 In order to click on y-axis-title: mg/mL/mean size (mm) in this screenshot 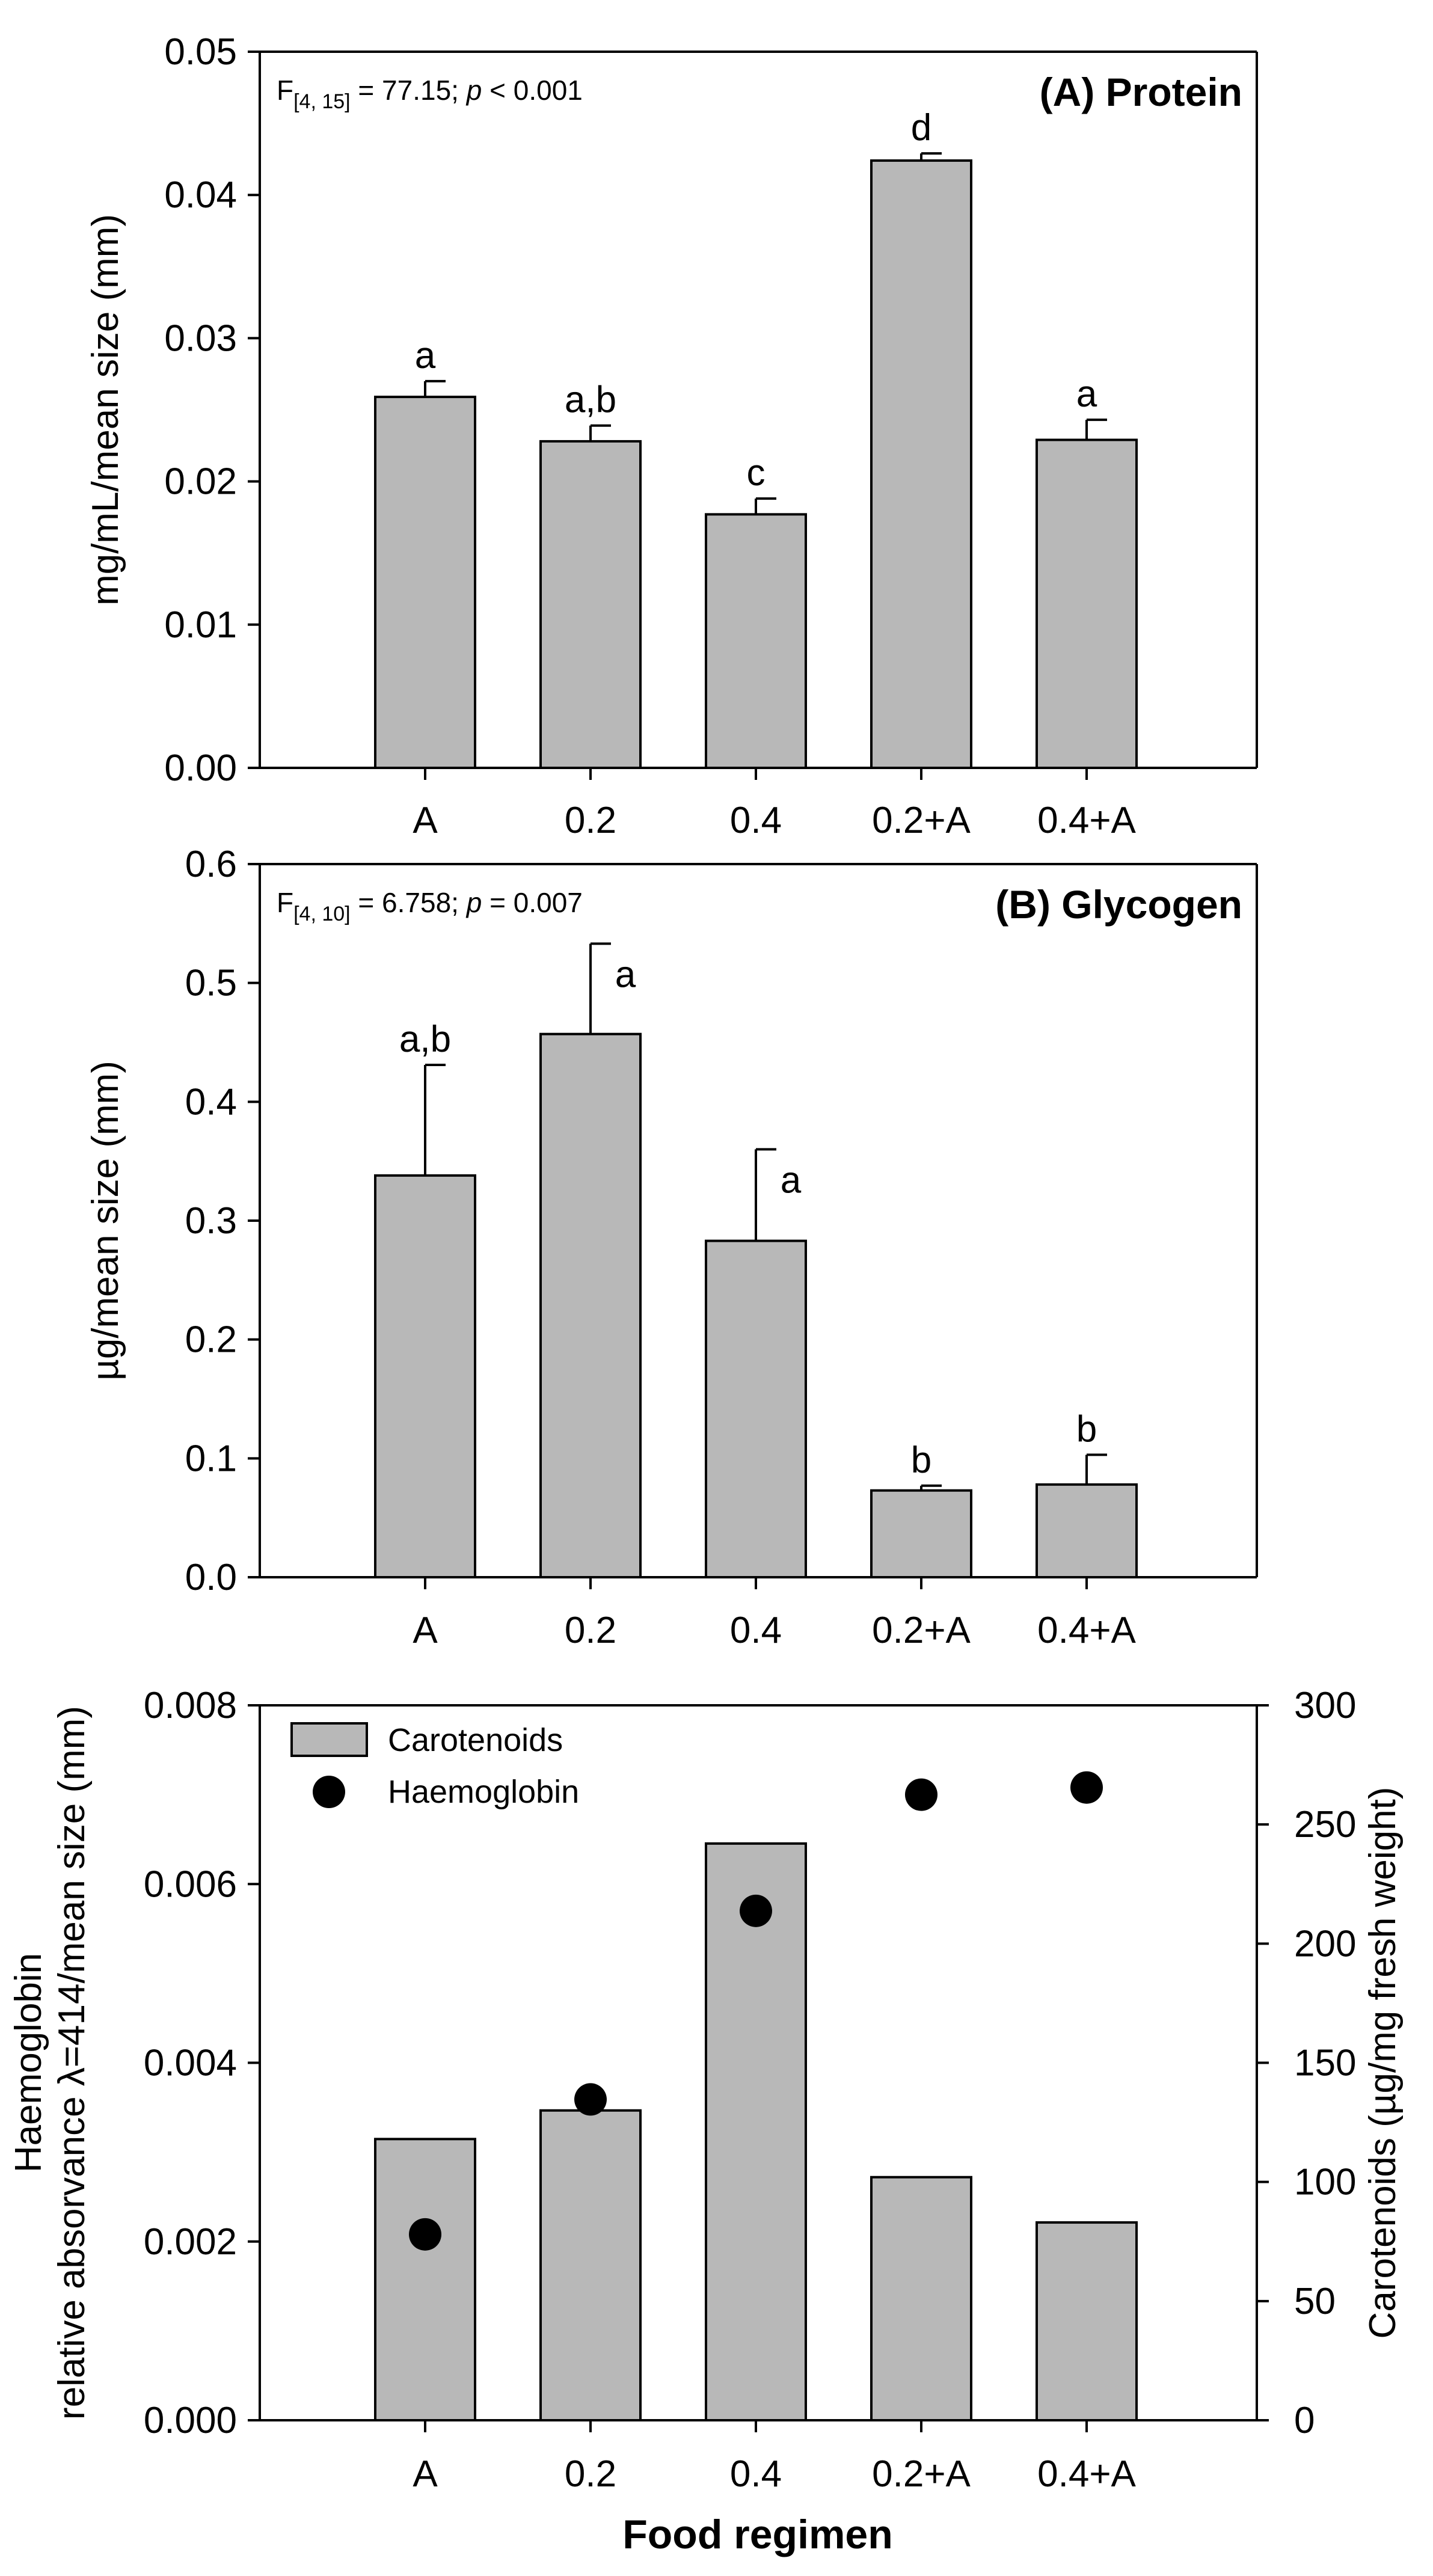, I will do `click(105, 410)`.